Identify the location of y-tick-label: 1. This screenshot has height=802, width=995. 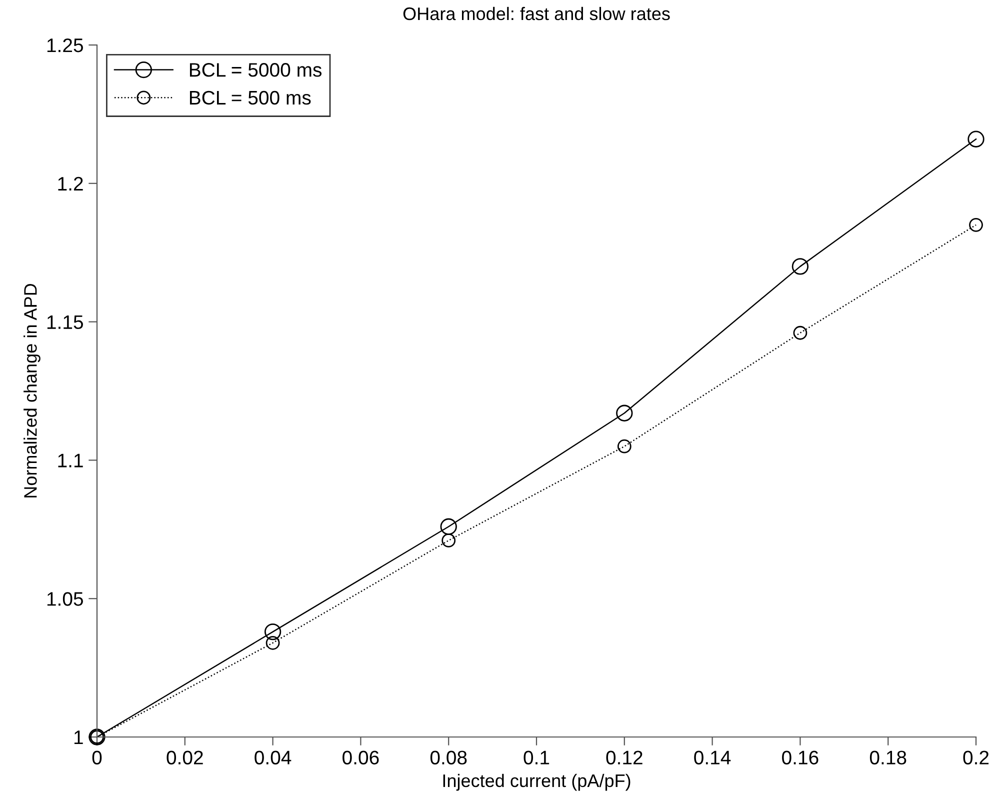
(78, 737).